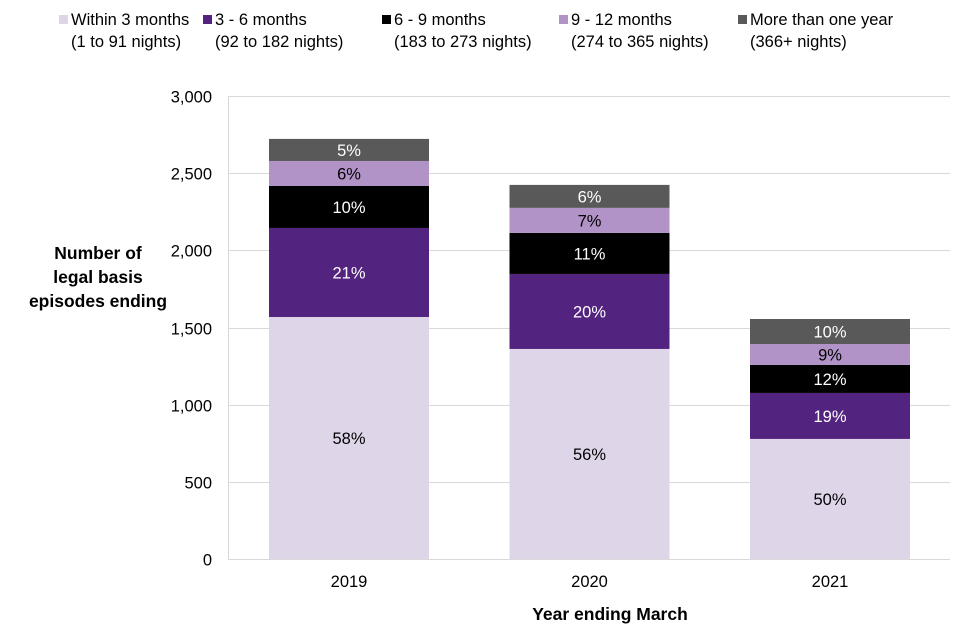  What do you see at coordinates (589, 582) in the screenshot?
I see `x-tick-label: 2020` at bounding box center [589, 582].